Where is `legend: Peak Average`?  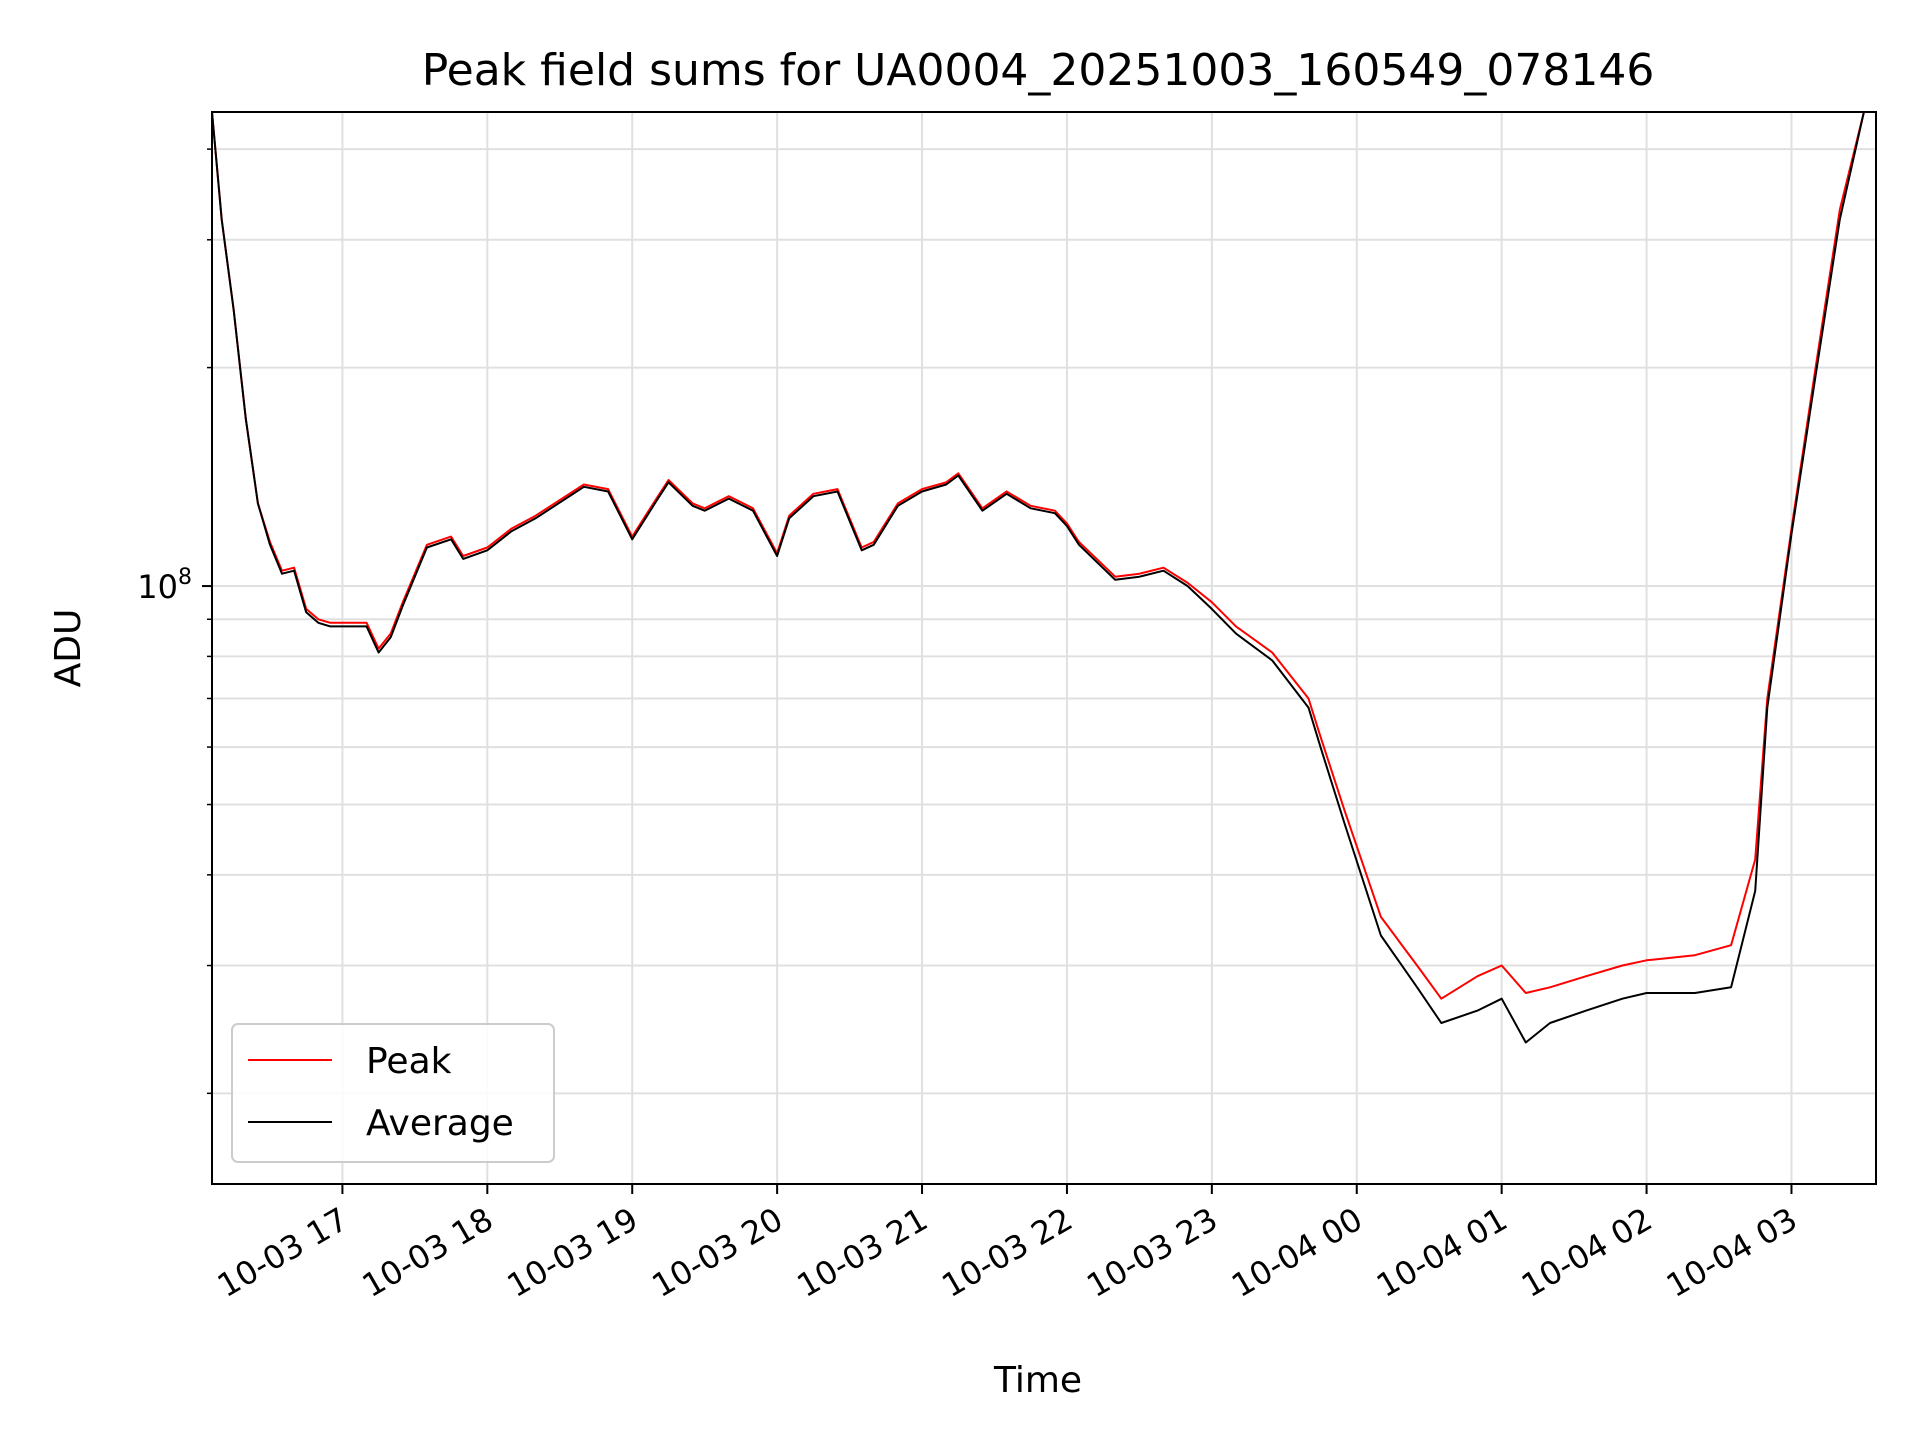
legend: Peak Average is located at coordinates (393, 1093).